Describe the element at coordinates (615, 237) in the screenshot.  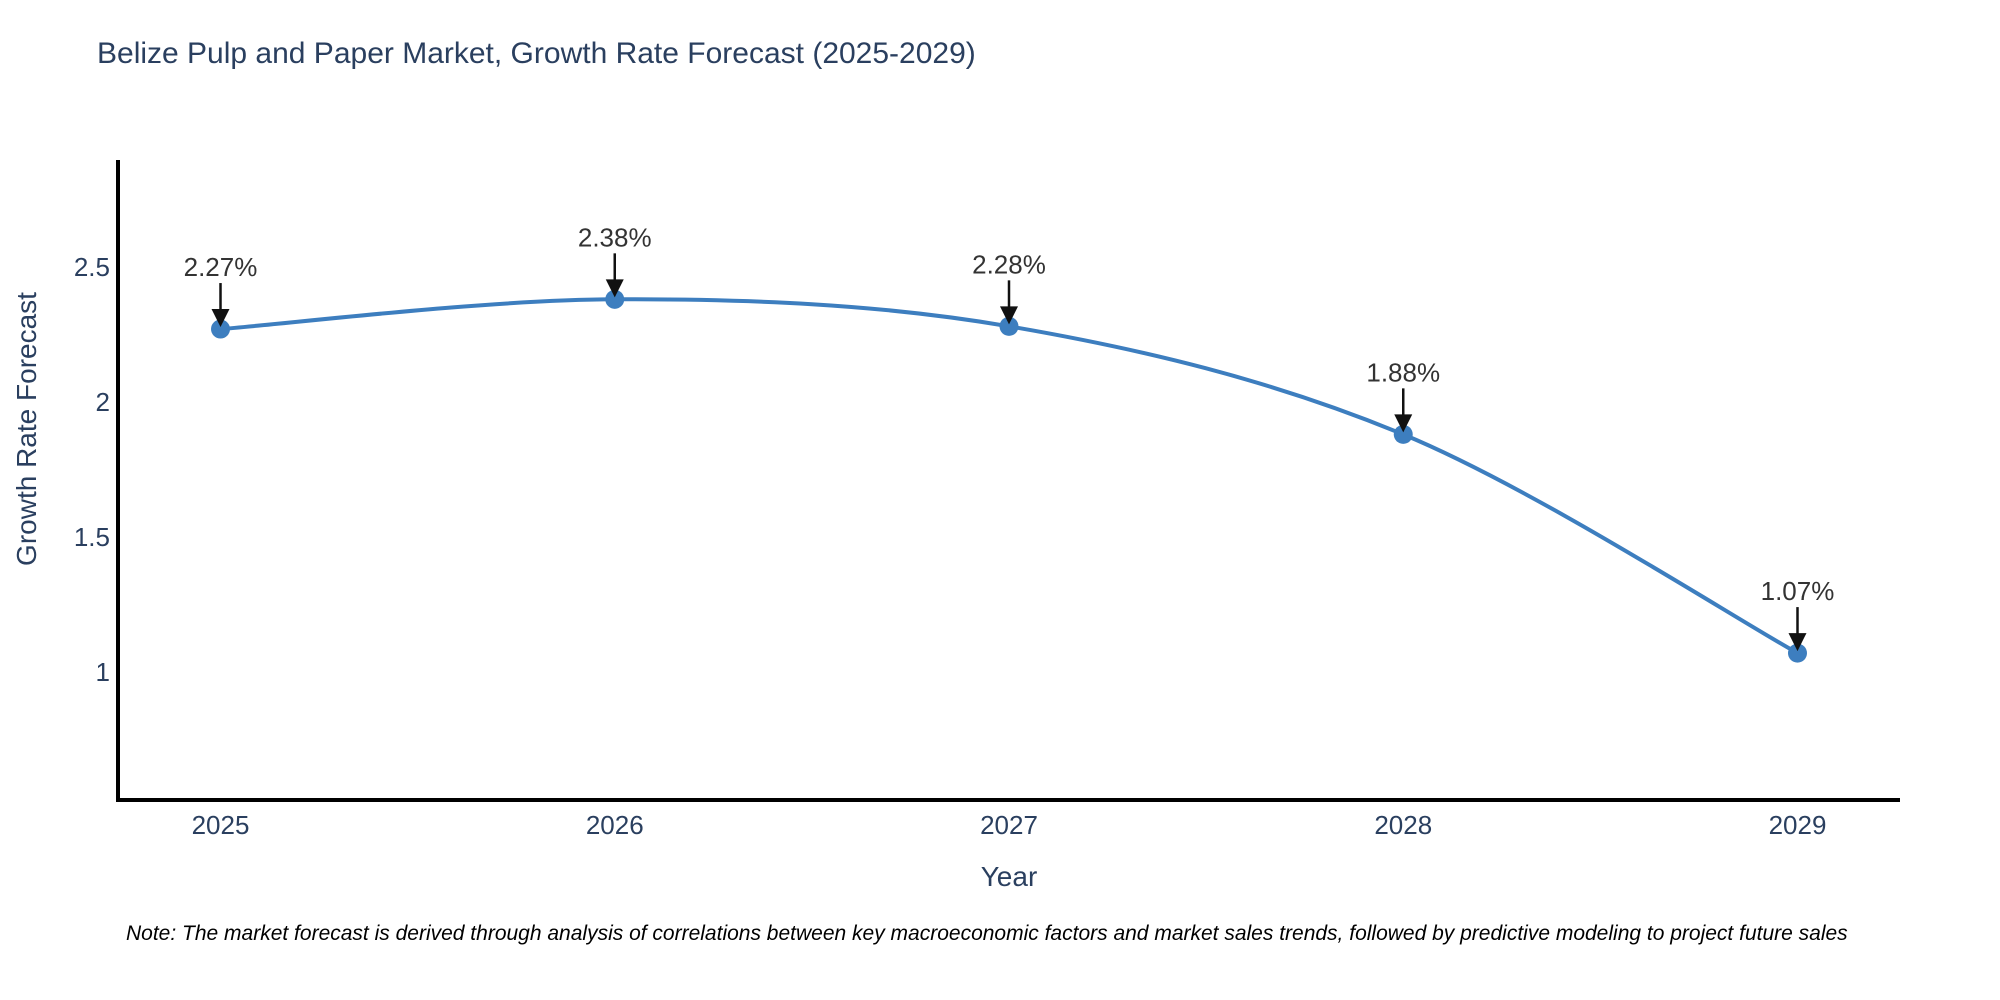
I see `data-point-label: 2.38%` at that location.